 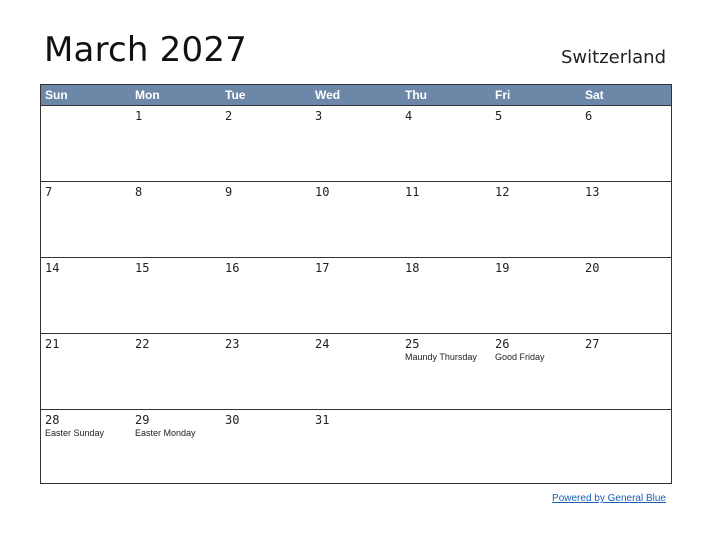 What do you see at coordinates (594, 95) in the screenshot?
I see `weekday-sat: Sat` at bounding box center [594, 95].